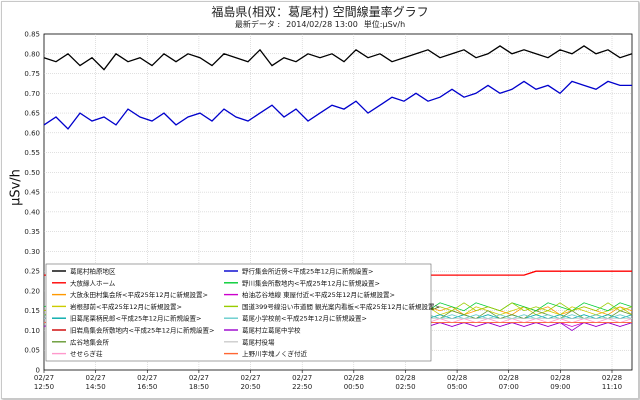 The image size is (640, 400). I want to click on x-tick-time: 16:50, so click(147, 387).